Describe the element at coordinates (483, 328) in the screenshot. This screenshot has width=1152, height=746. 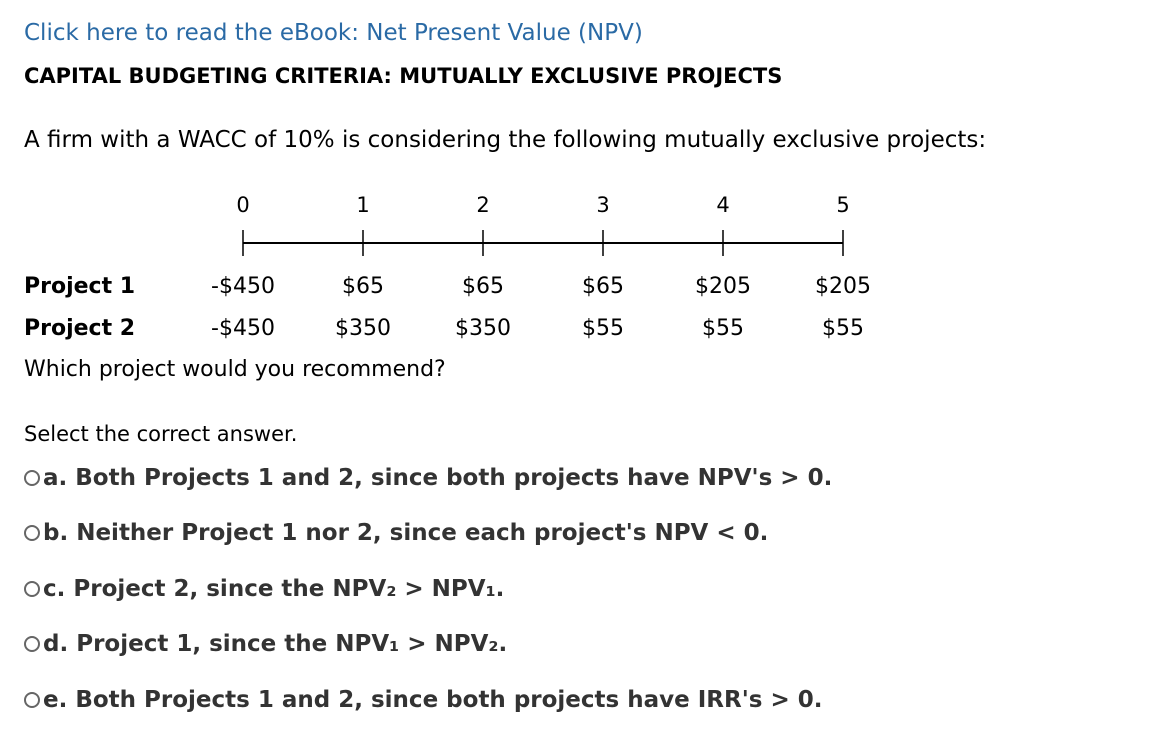
I see `project-2-cf-2: $350` at that location.